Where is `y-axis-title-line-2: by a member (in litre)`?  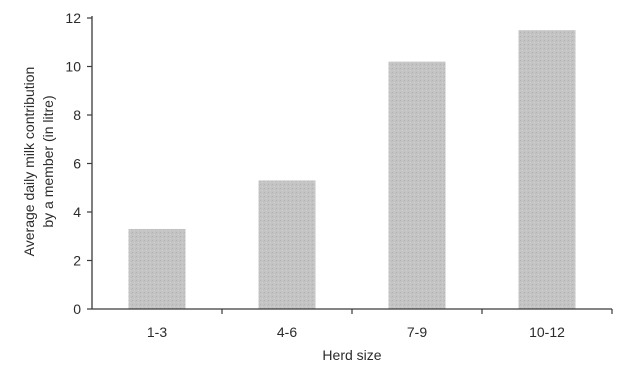 y-axis-title-line-2: by a member (in litre) is located at coordinates (48, 161).